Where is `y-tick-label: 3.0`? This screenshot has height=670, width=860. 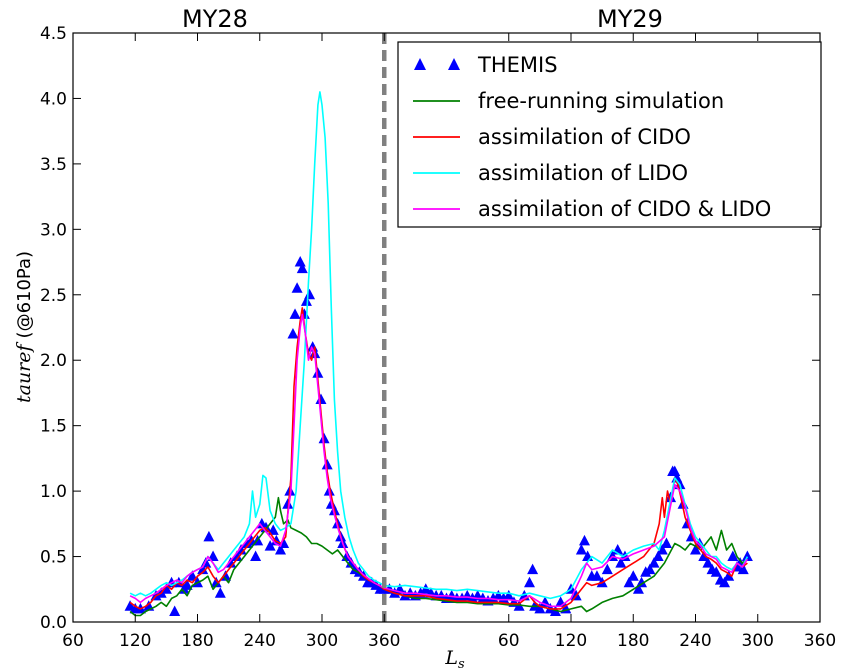
y-tick-label: 3.0 is located at coordinates (53, 230).